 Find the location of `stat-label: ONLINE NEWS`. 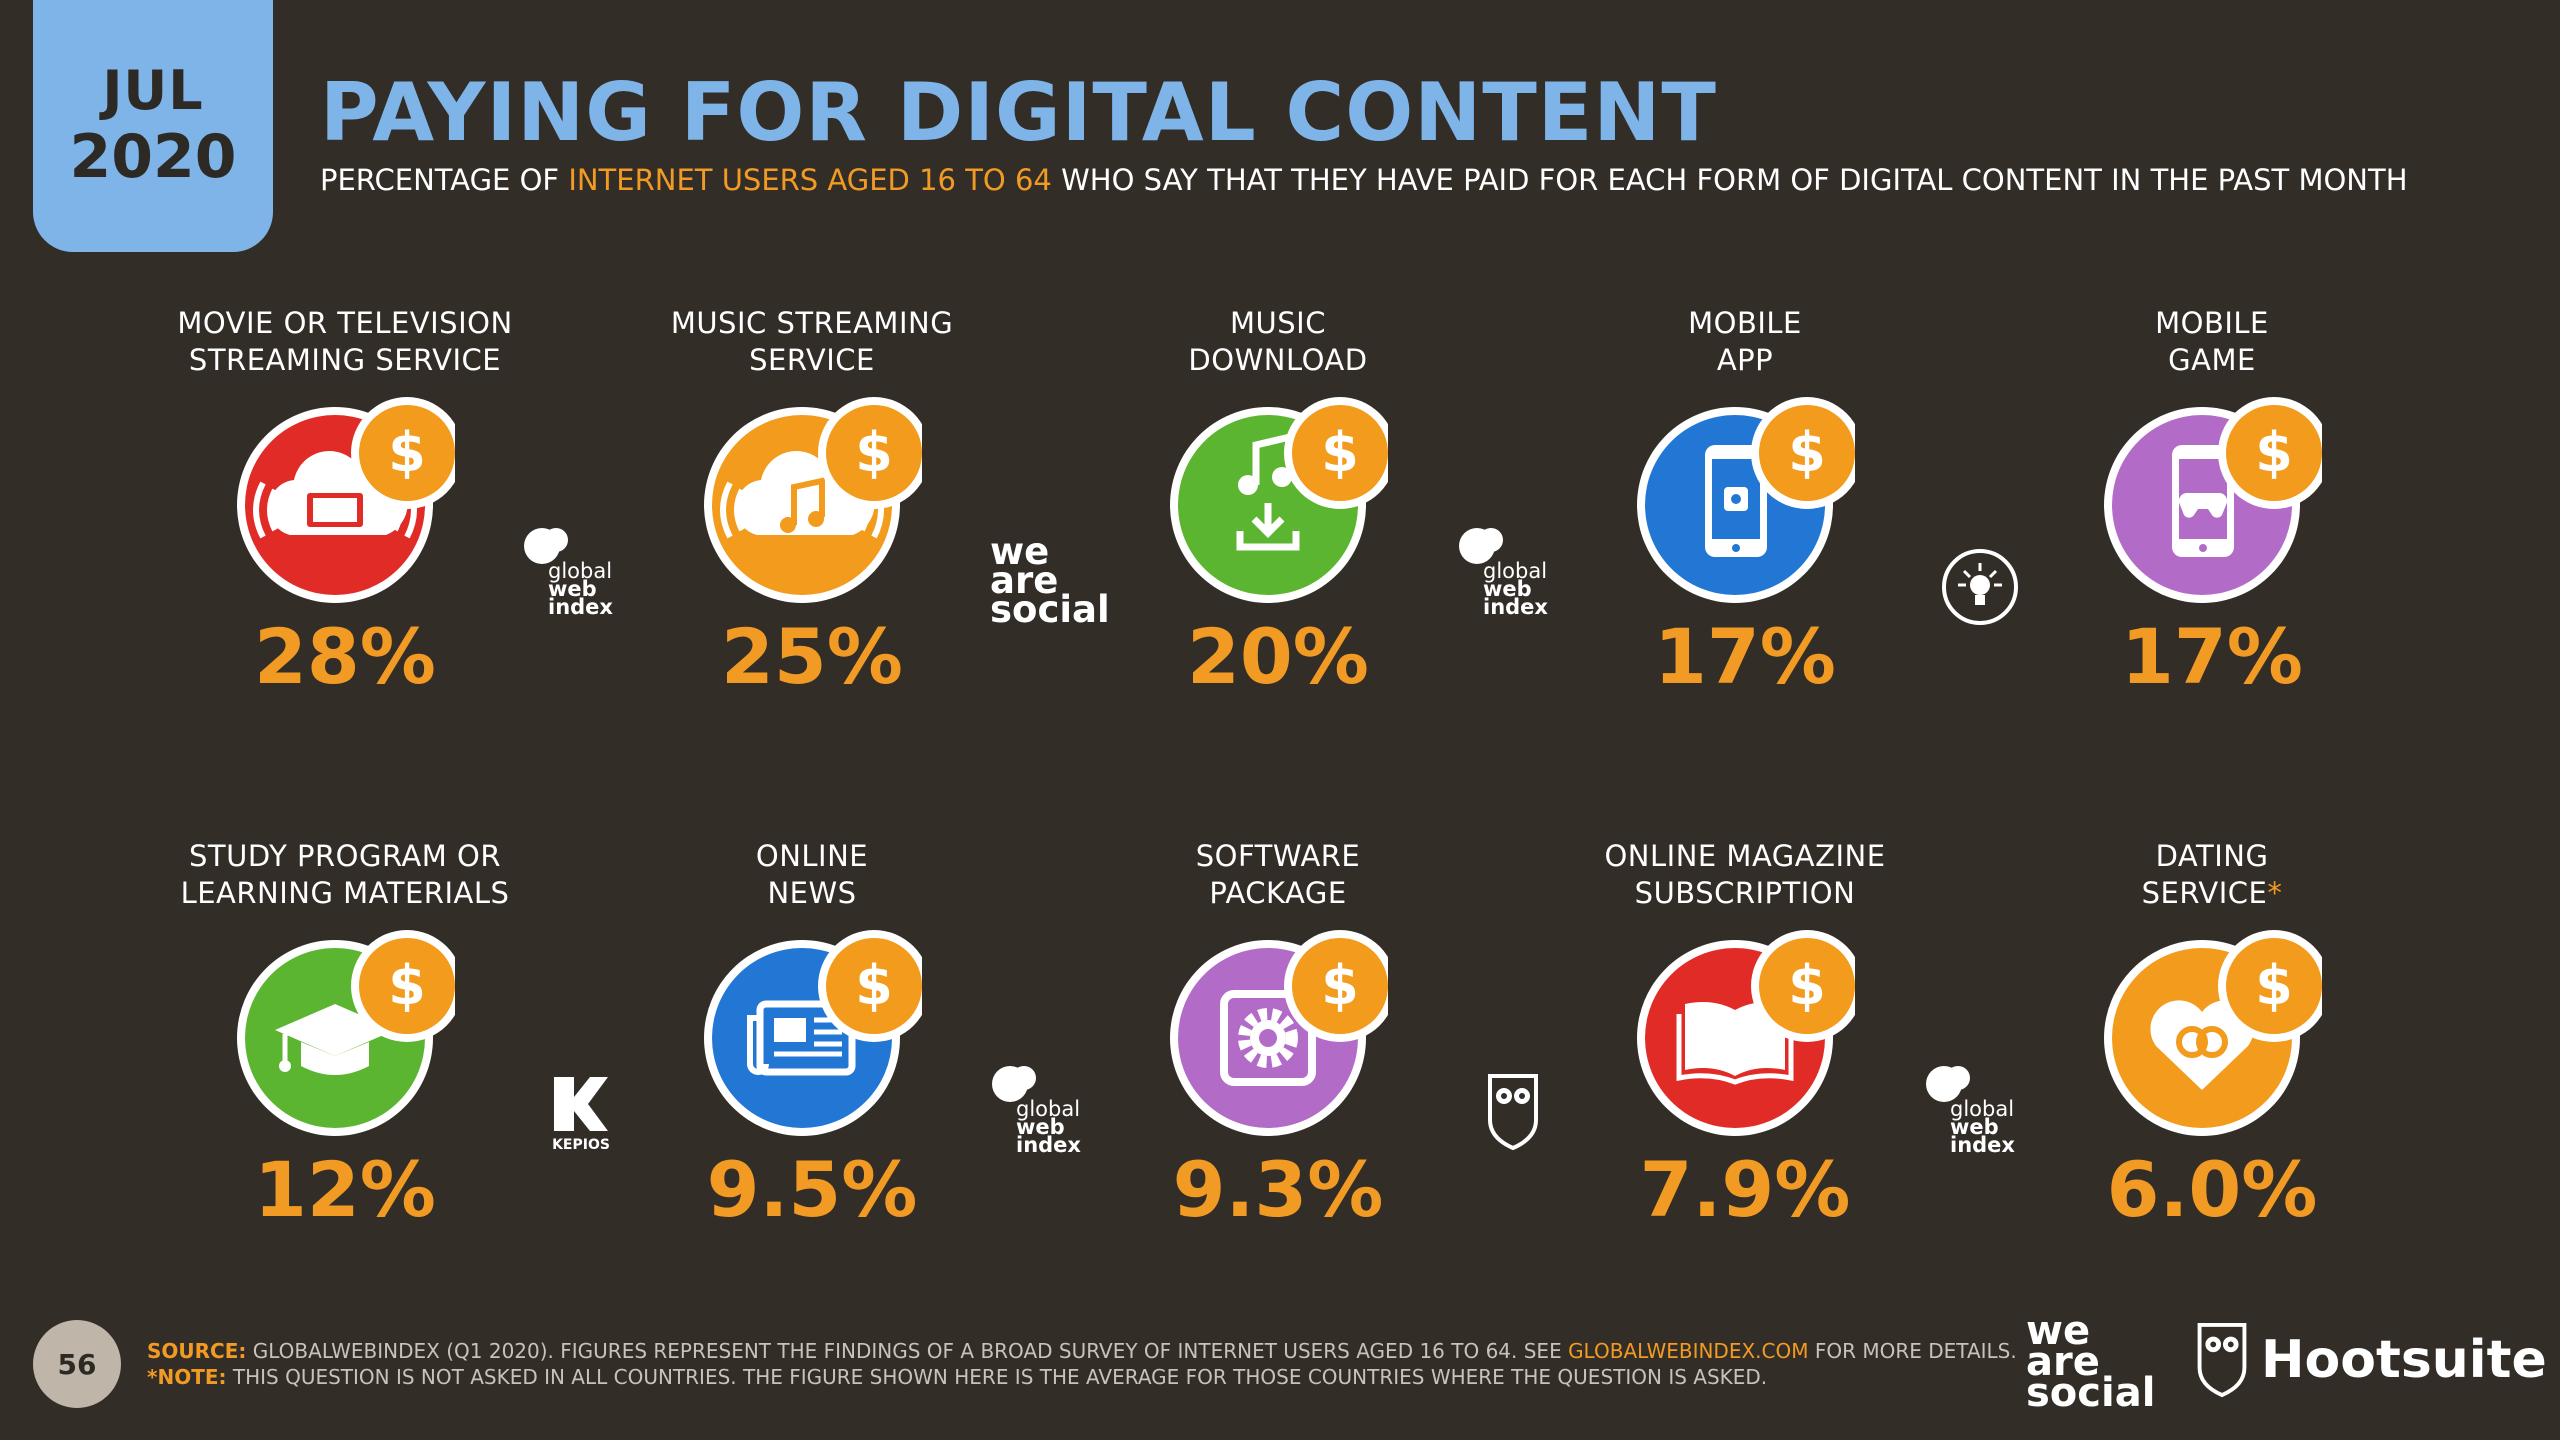

stat-label: ONLINE NEWS is located at coordinates (812, 874).